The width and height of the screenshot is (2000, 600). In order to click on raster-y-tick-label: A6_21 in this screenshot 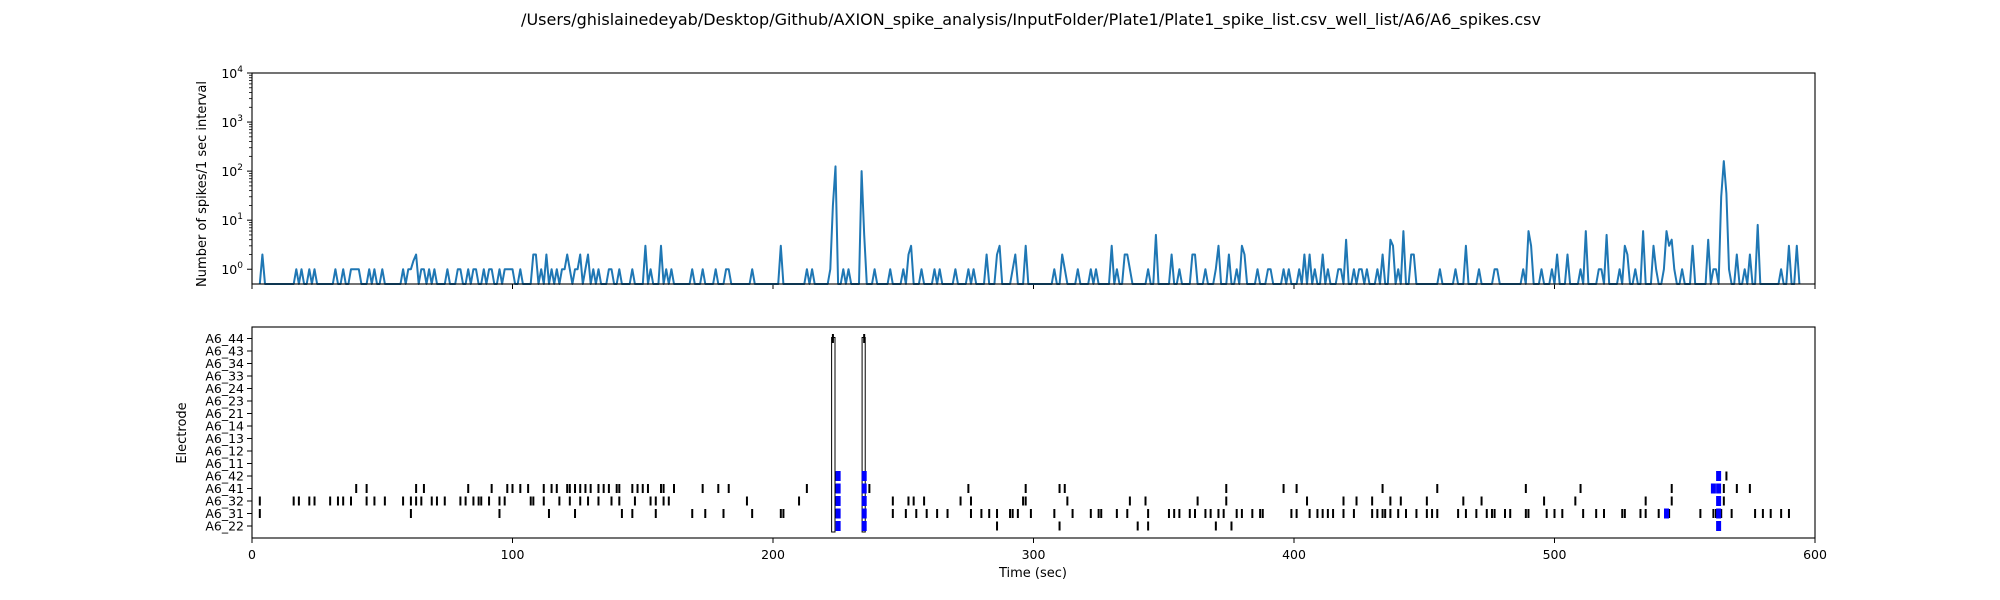, I will do `click(224, 413)`.